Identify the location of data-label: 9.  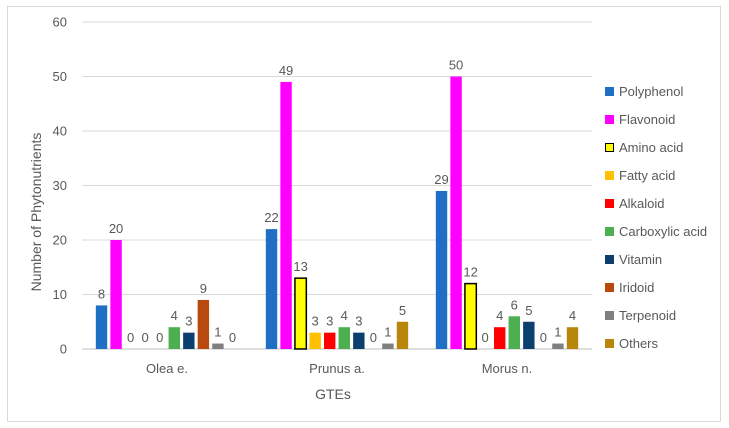
(203, 288).